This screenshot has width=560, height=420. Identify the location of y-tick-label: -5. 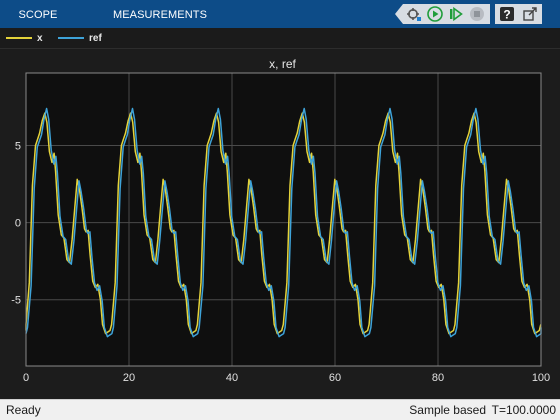
(16, 301).